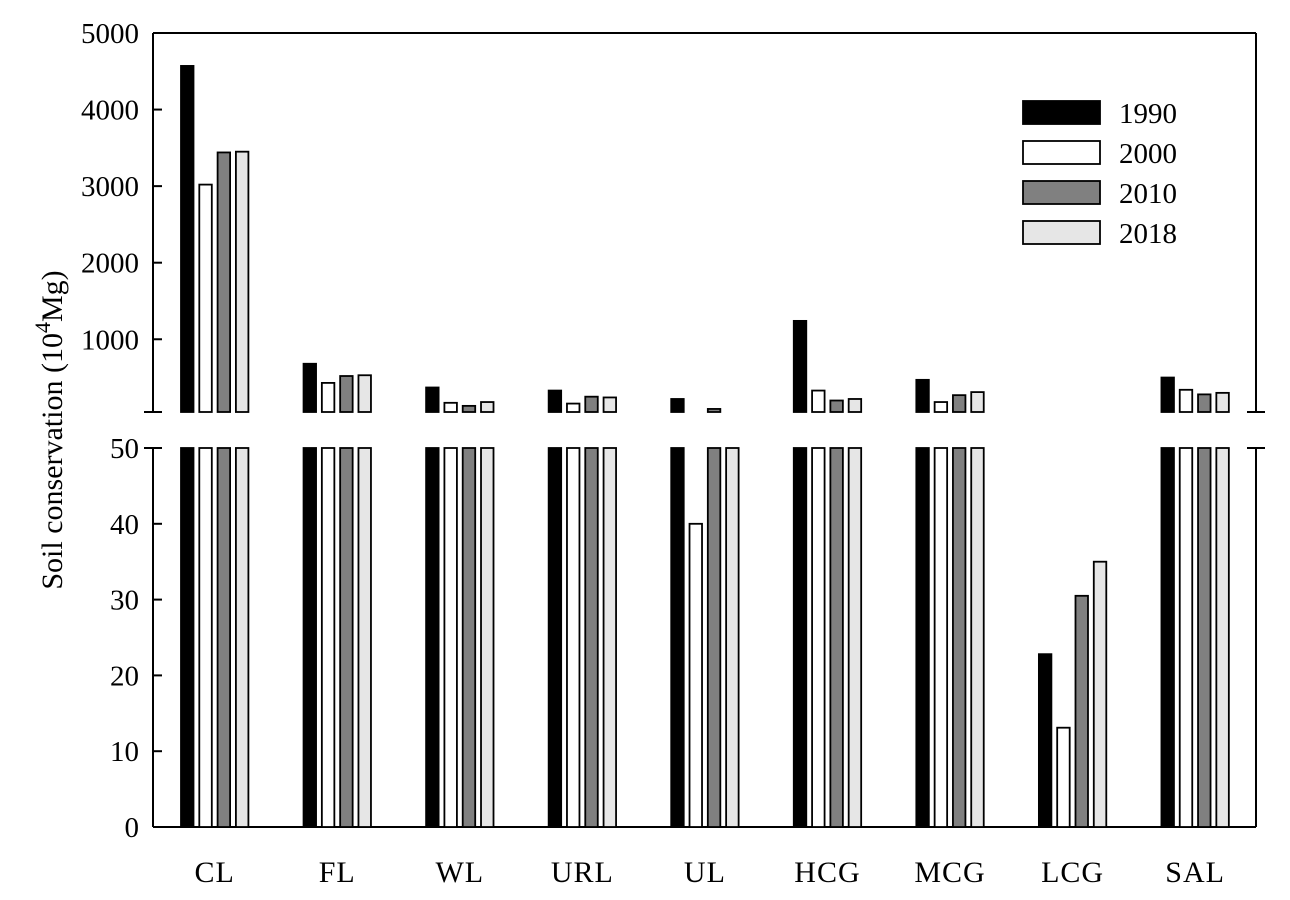 The height and width of the screenshot is (900, 1290). Describe the element at coordinates (1100, 694) in the screenshot. I see `bar-LCG-2018` at that location.